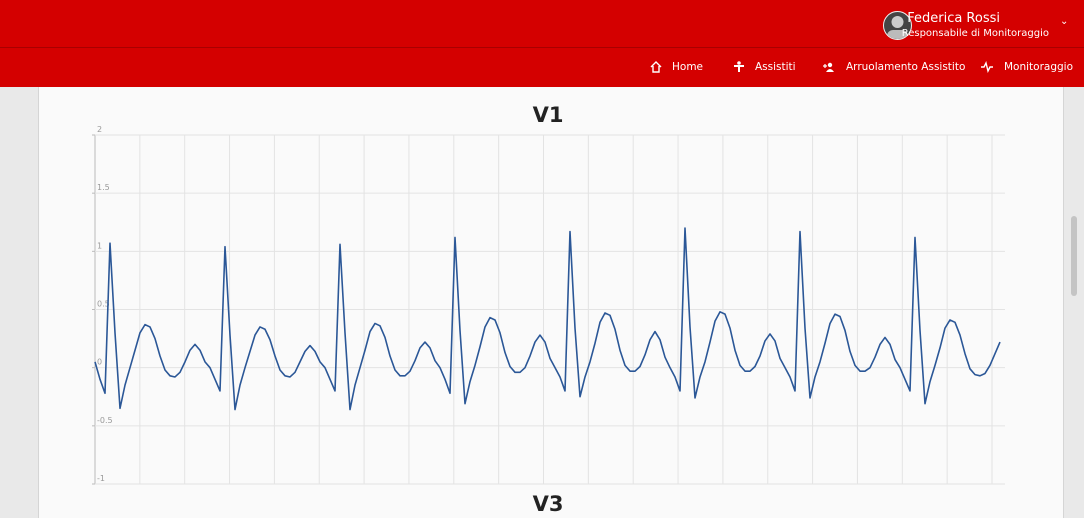  I want to click on assistiti-icon, so click(739, 66).